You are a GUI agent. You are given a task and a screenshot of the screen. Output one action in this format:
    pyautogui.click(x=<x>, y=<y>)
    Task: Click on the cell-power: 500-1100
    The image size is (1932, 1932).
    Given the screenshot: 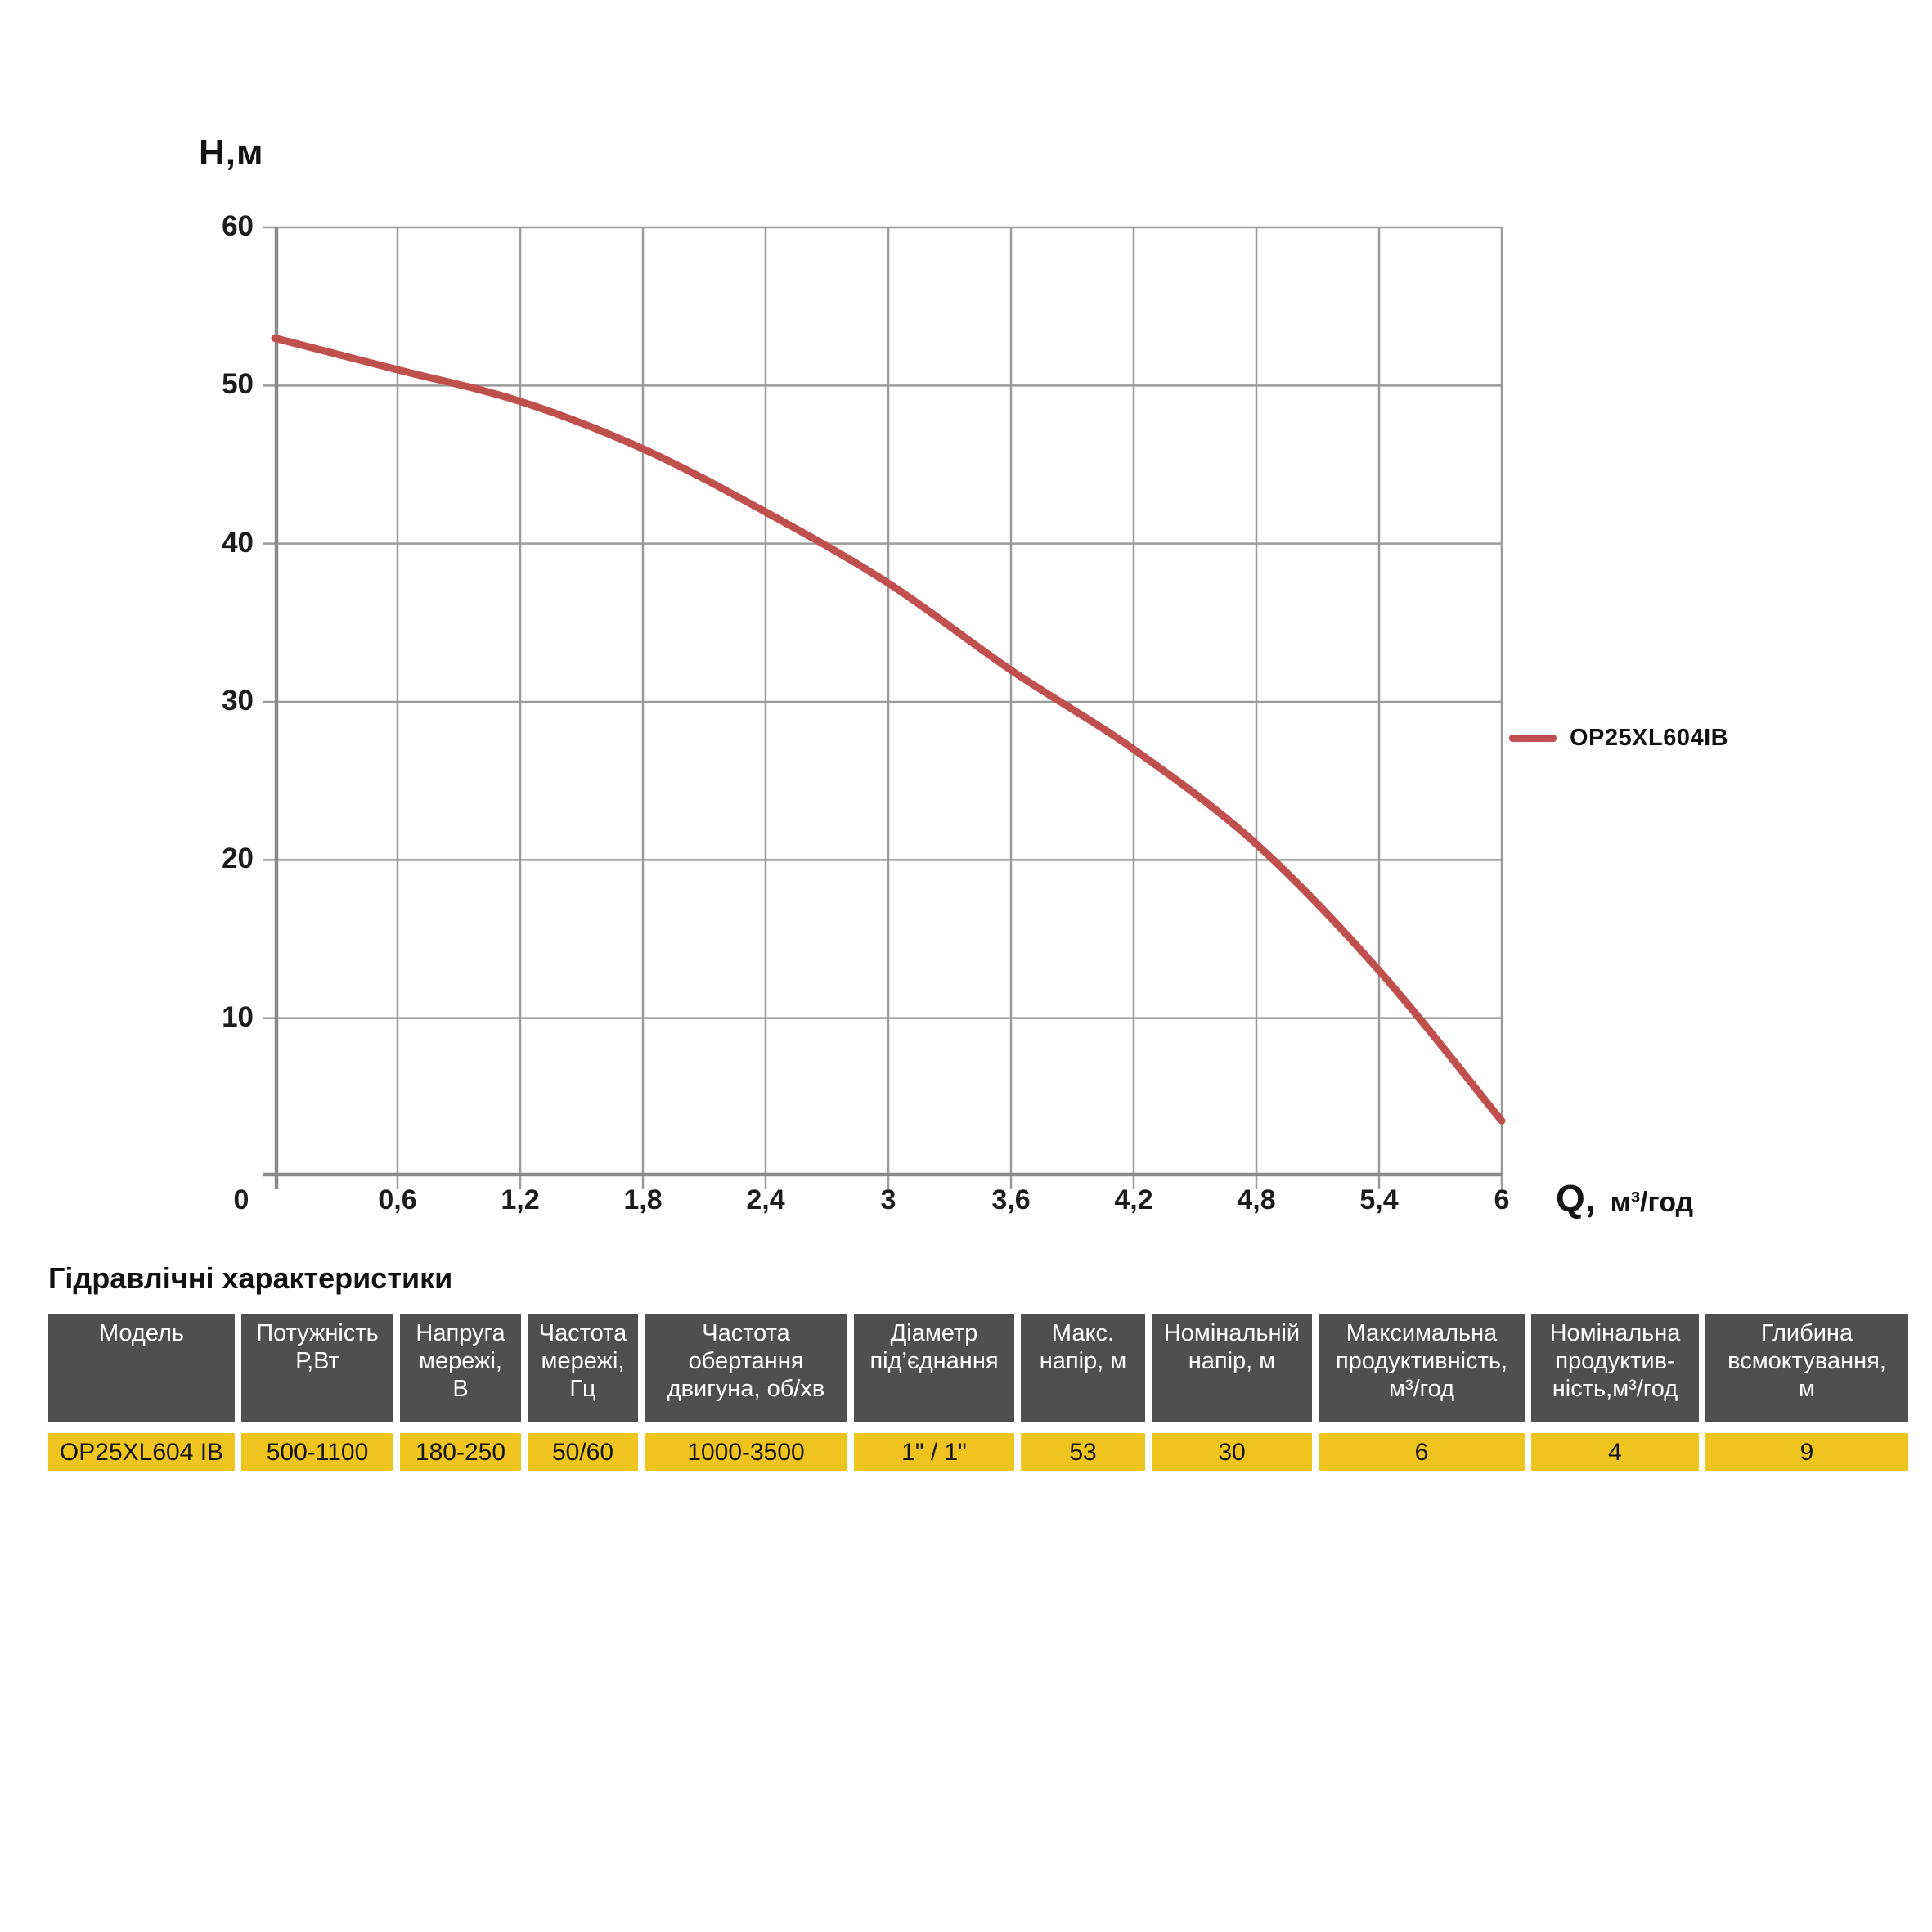 What is the action you would take?
    pyautogui.click(x=317, y=1452)
    